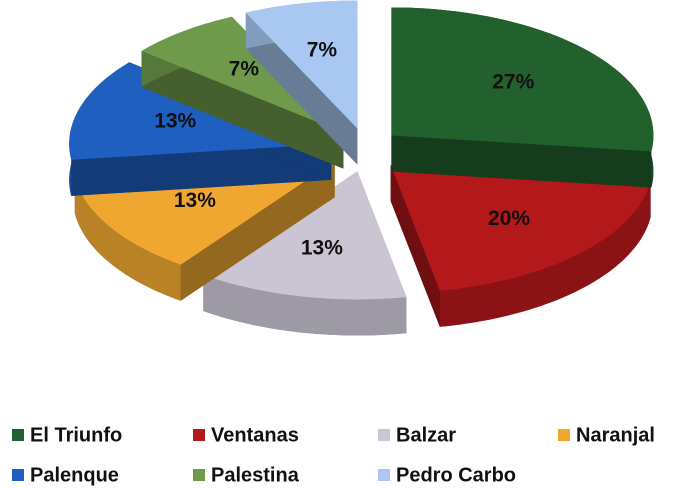  What do you see at coordinates (255, 475) in the screenshot?
I see `legend-label: Palestina` at bounding box center [255, 475].